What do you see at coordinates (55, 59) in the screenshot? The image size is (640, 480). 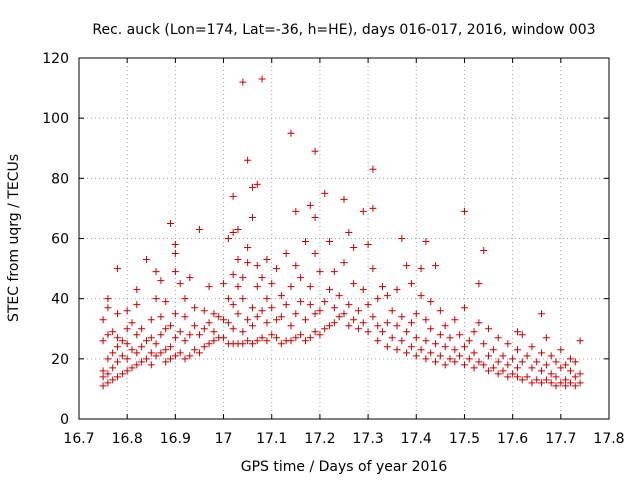 I see `y-tick-label: 120` at bounding box center [55, 59].